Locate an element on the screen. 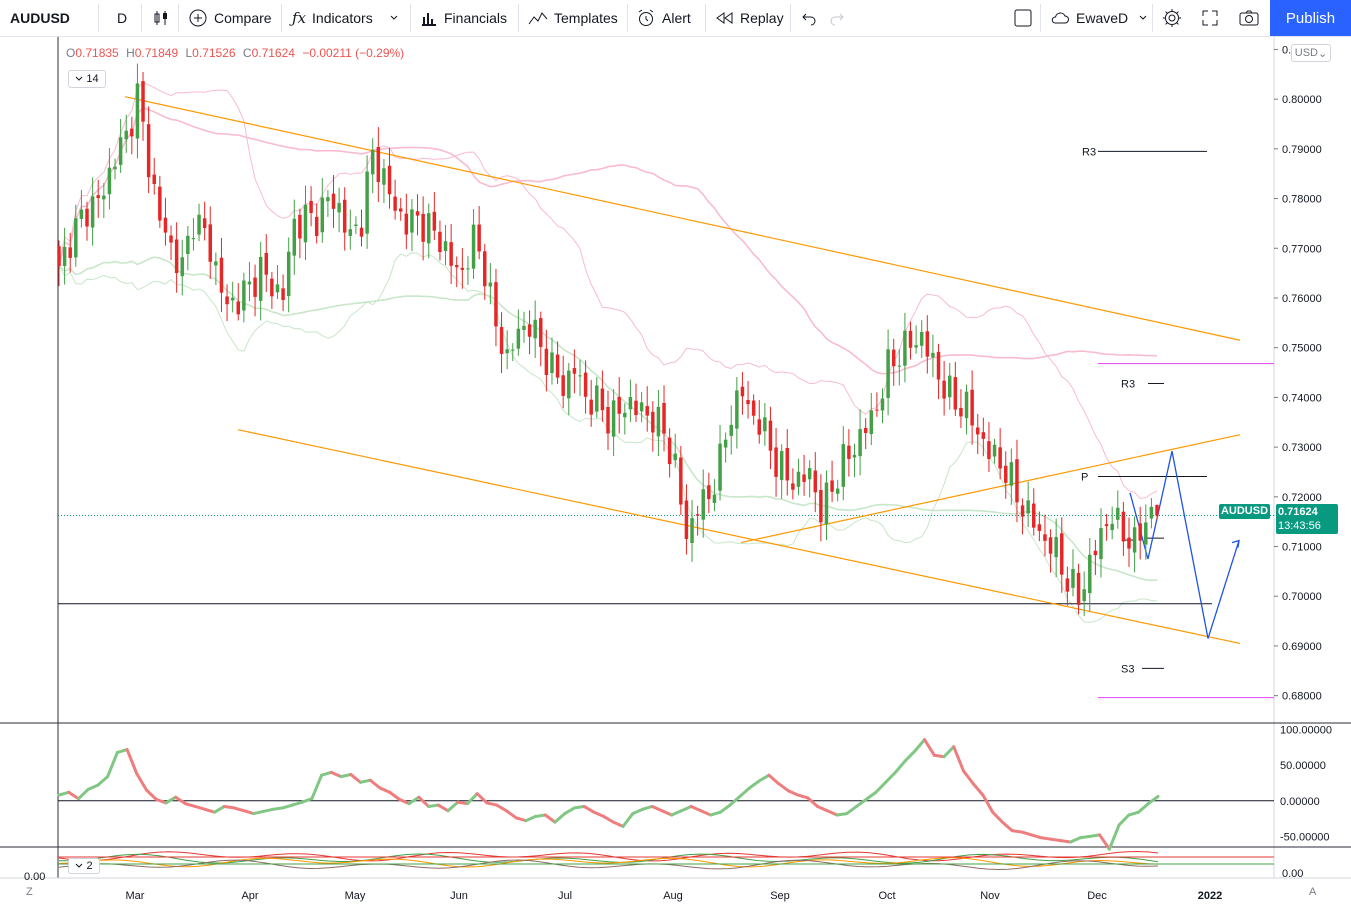 Image resolution: width=1351 pixels, height=911 pixels. layout-button is located at coordinates (1023, 18).